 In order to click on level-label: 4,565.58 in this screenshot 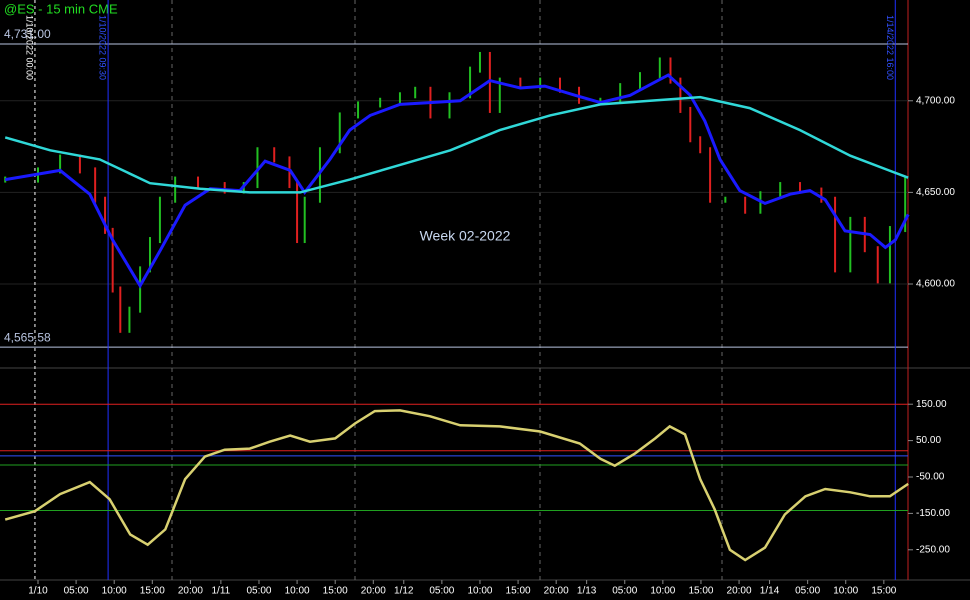, I will do `click(27, 337)`.